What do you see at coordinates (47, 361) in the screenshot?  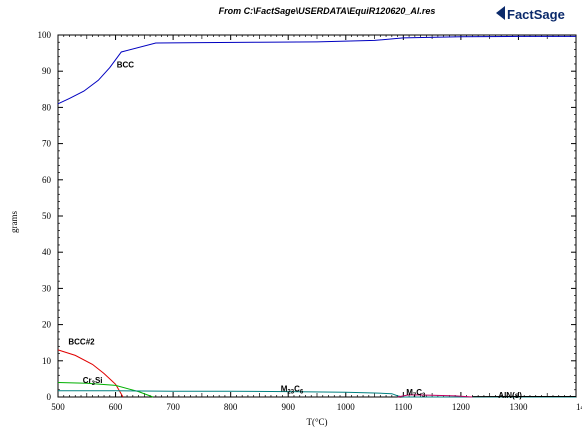 I see `y-tick-label: 10` at bounding box center [47, 361].